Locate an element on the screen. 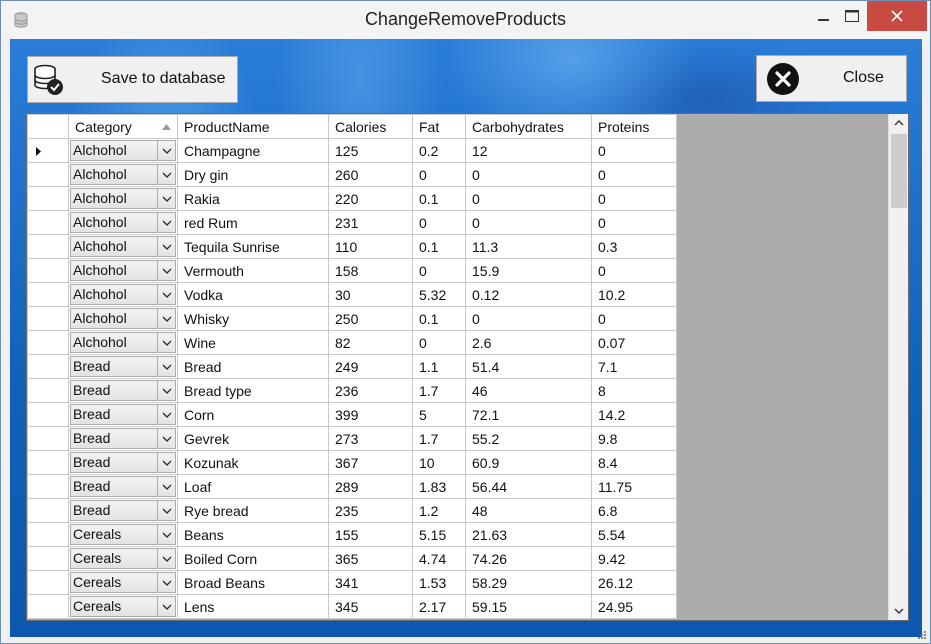 This screenshot has width=931, height=644. cell-fat: 0.1 is located at coordinates (439, 318).